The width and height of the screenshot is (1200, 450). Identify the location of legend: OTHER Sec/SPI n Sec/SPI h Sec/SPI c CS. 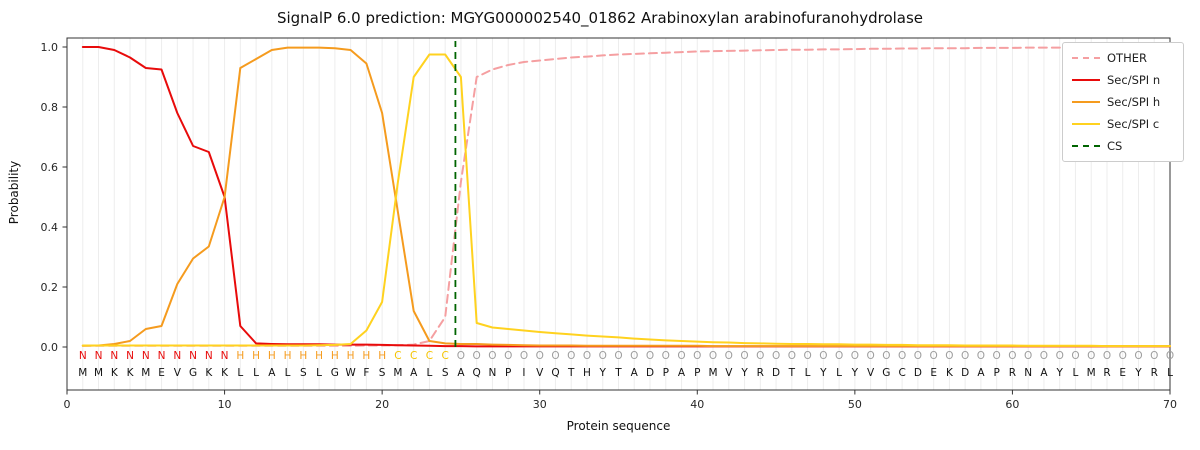
(1123, 102).